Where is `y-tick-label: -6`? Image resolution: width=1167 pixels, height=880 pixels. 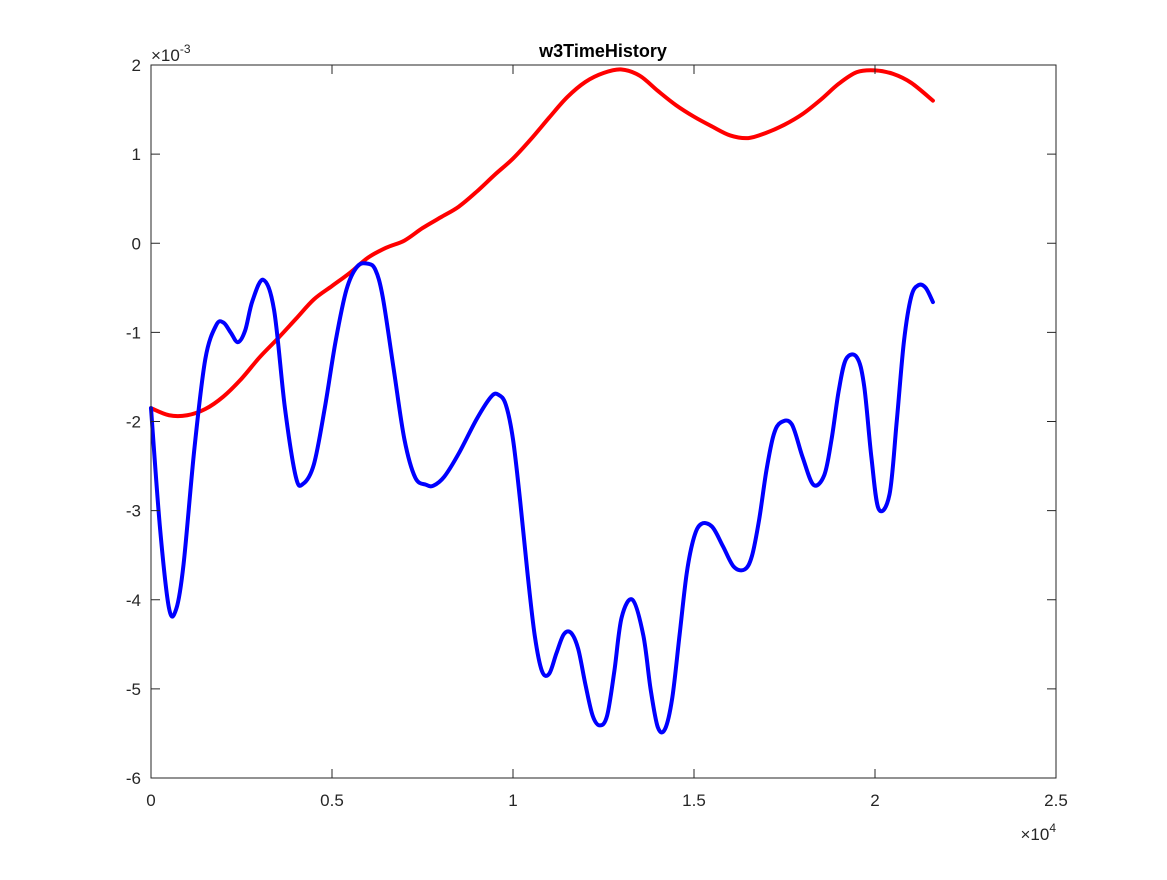
y-tick-label: -6 is located at coordinates (133, 778).